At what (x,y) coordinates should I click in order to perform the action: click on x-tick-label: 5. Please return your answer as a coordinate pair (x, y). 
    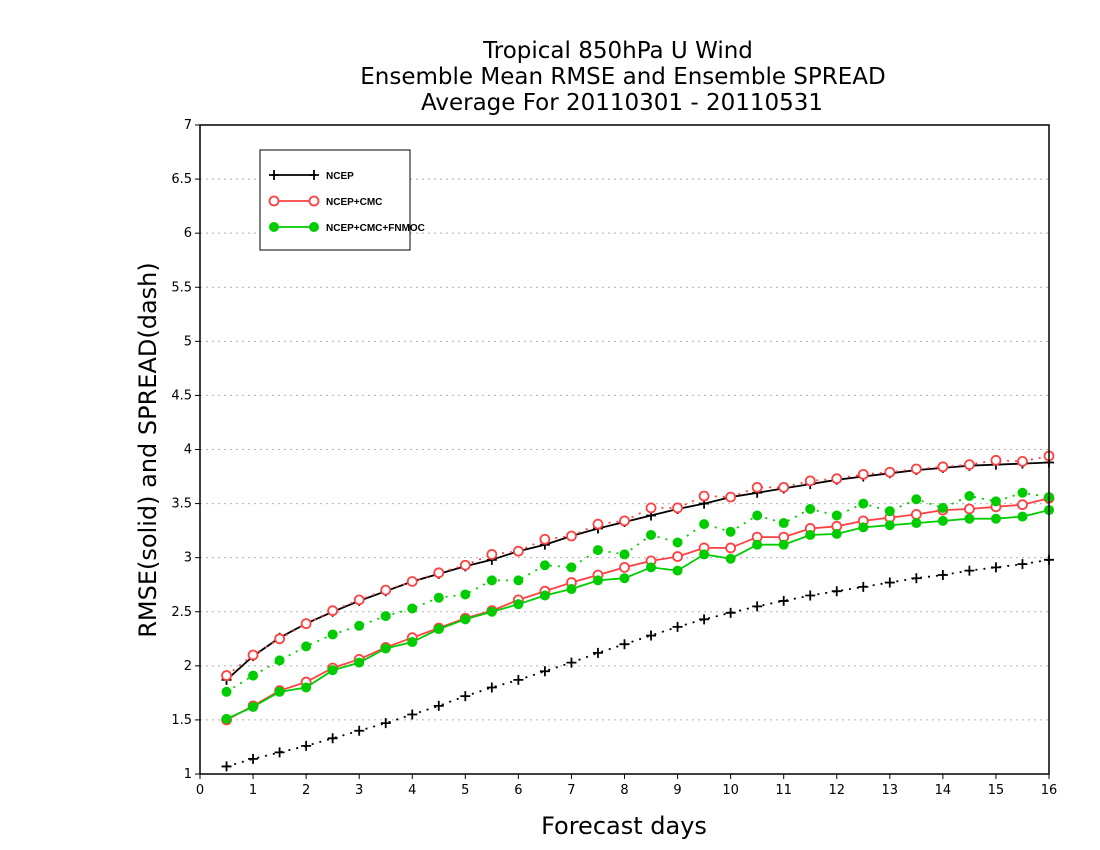
    Looking at the image, I should click on (465, 790).